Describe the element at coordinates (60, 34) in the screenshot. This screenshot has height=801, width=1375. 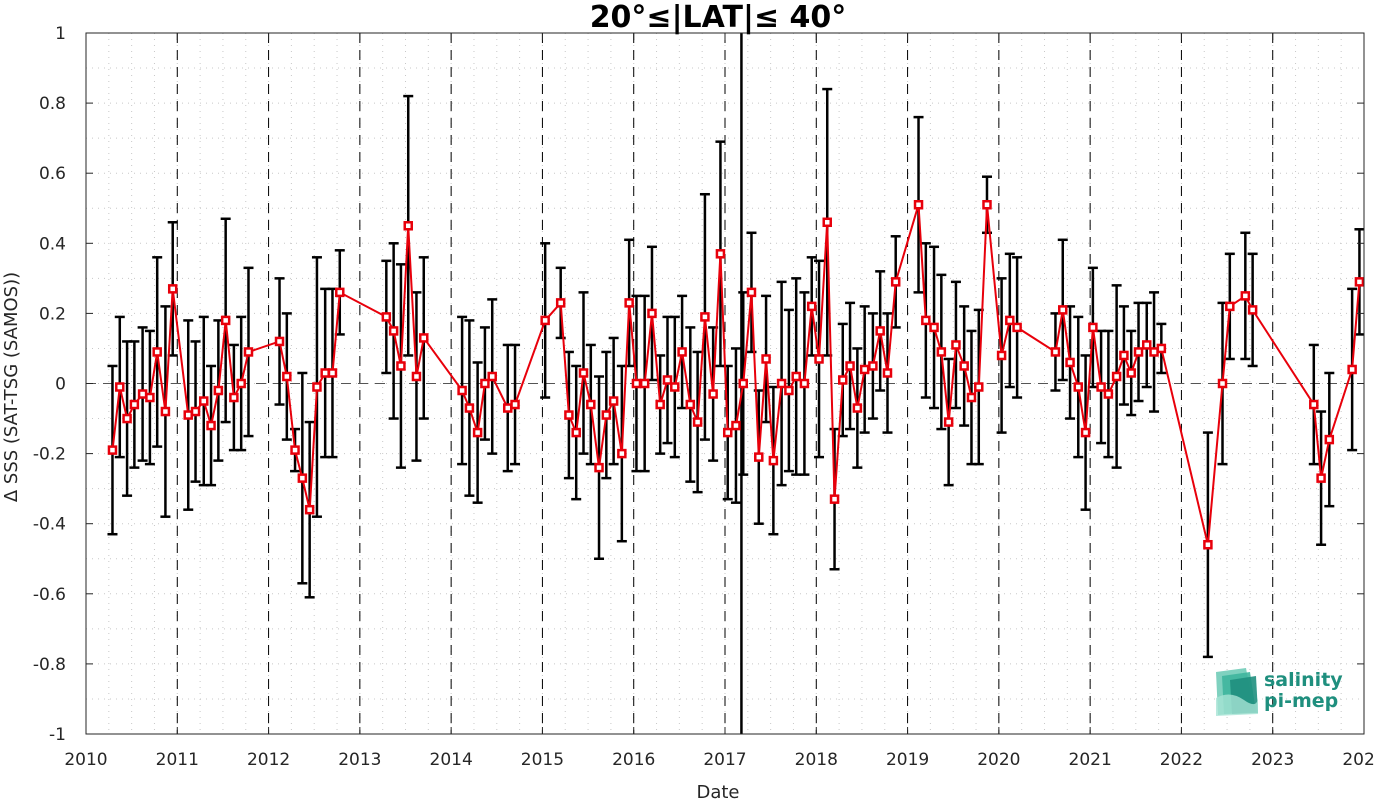
I see `y-tick-label: 1` at that location.